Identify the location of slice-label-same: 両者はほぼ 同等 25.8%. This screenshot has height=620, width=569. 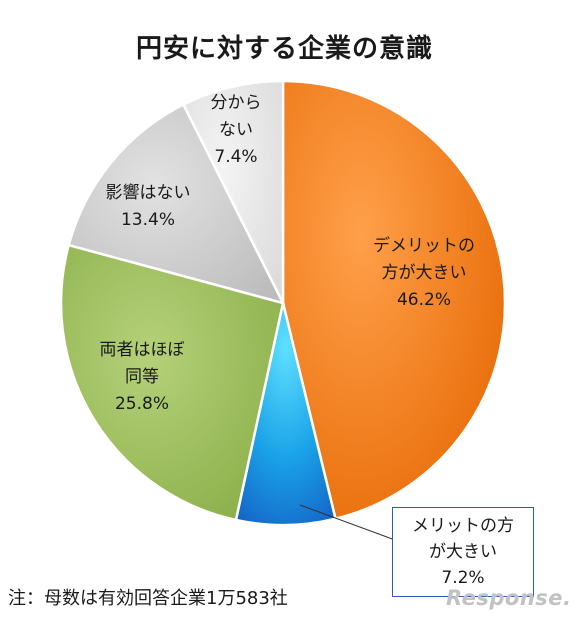
(142, 377).